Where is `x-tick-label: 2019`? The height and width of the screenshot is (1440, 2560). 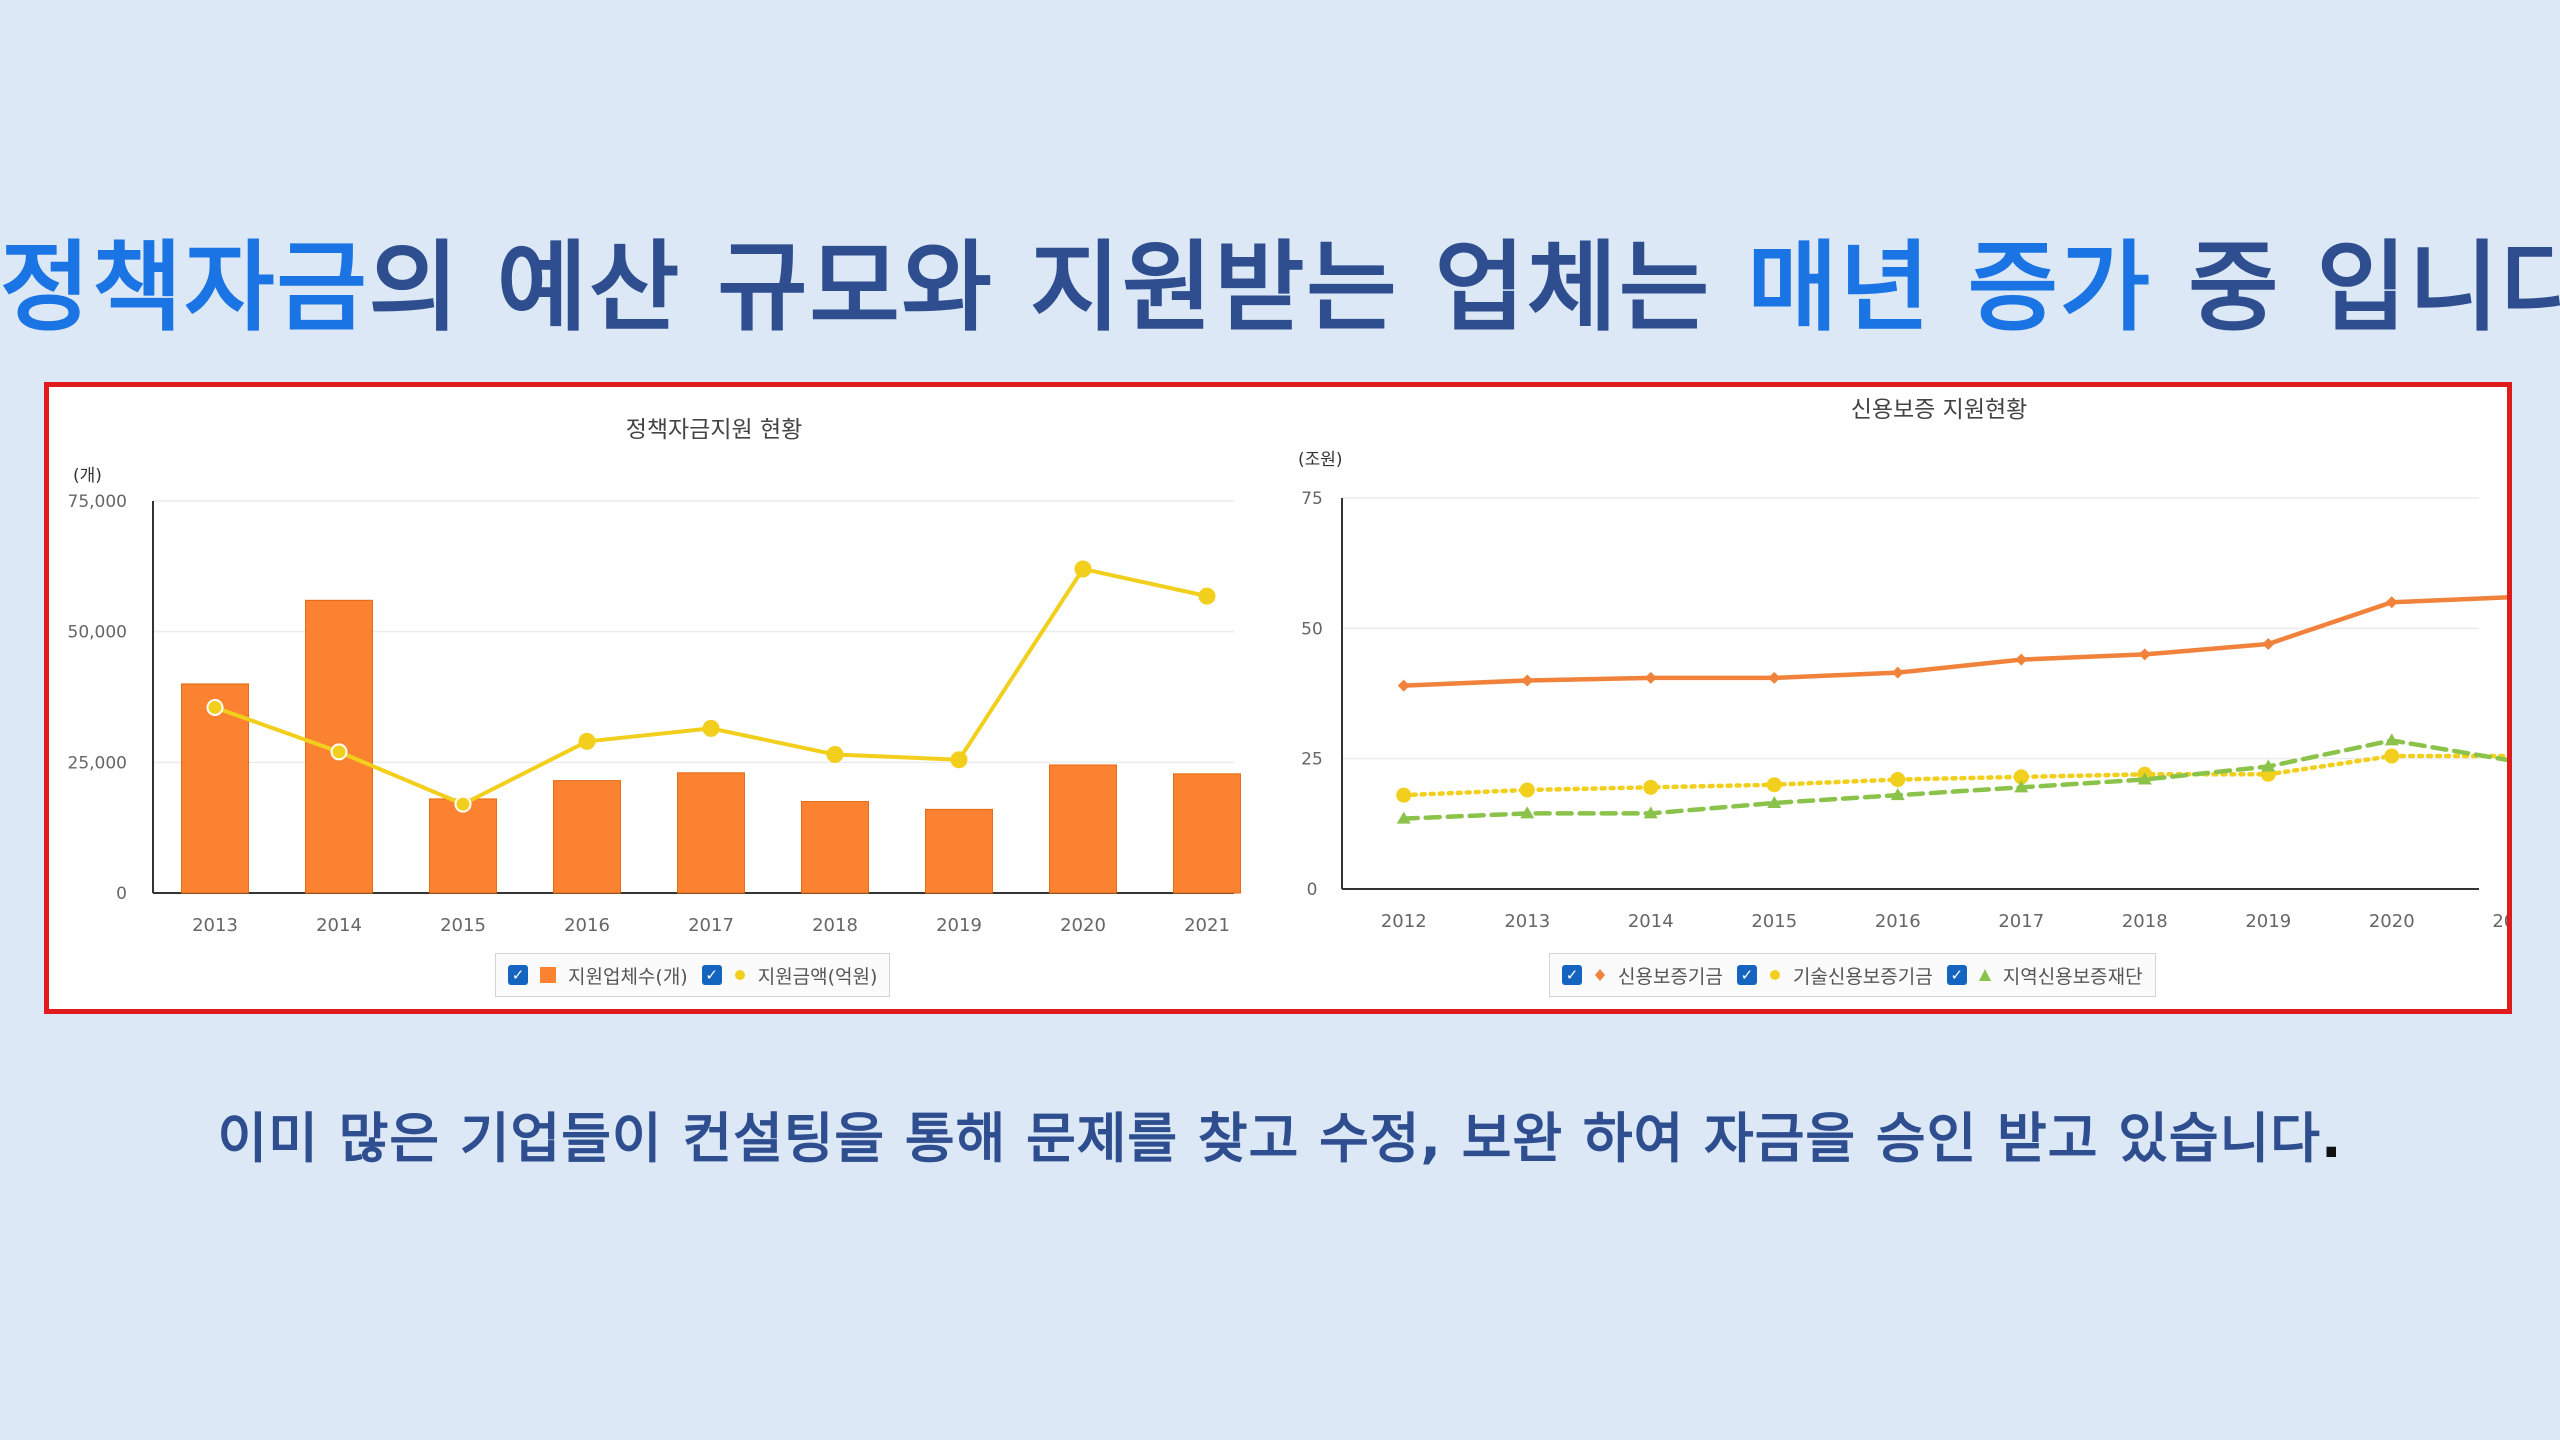 x-tick-label: 2019 is located at coordinates (2268, 921).